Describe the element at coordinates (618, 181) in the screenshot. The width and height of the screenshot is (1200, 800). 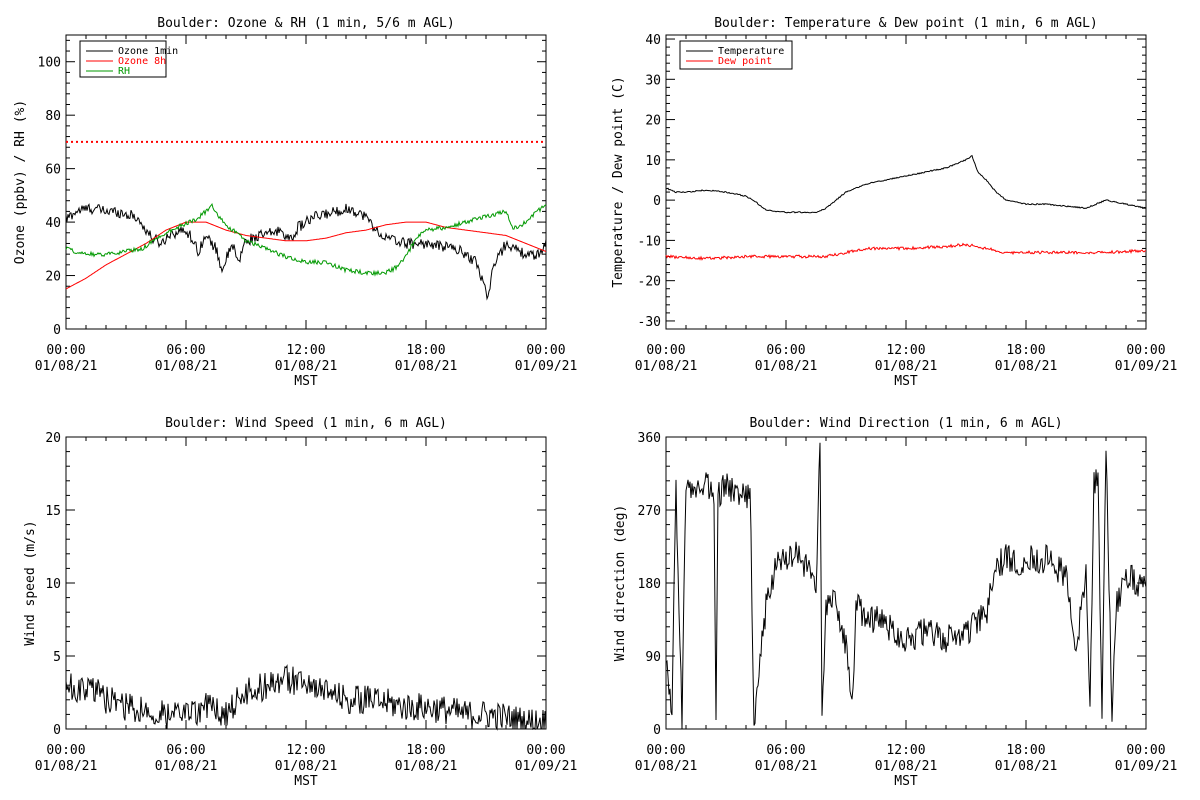
I see `y-axis-label: Temperature / Dew point (C)` at that location.